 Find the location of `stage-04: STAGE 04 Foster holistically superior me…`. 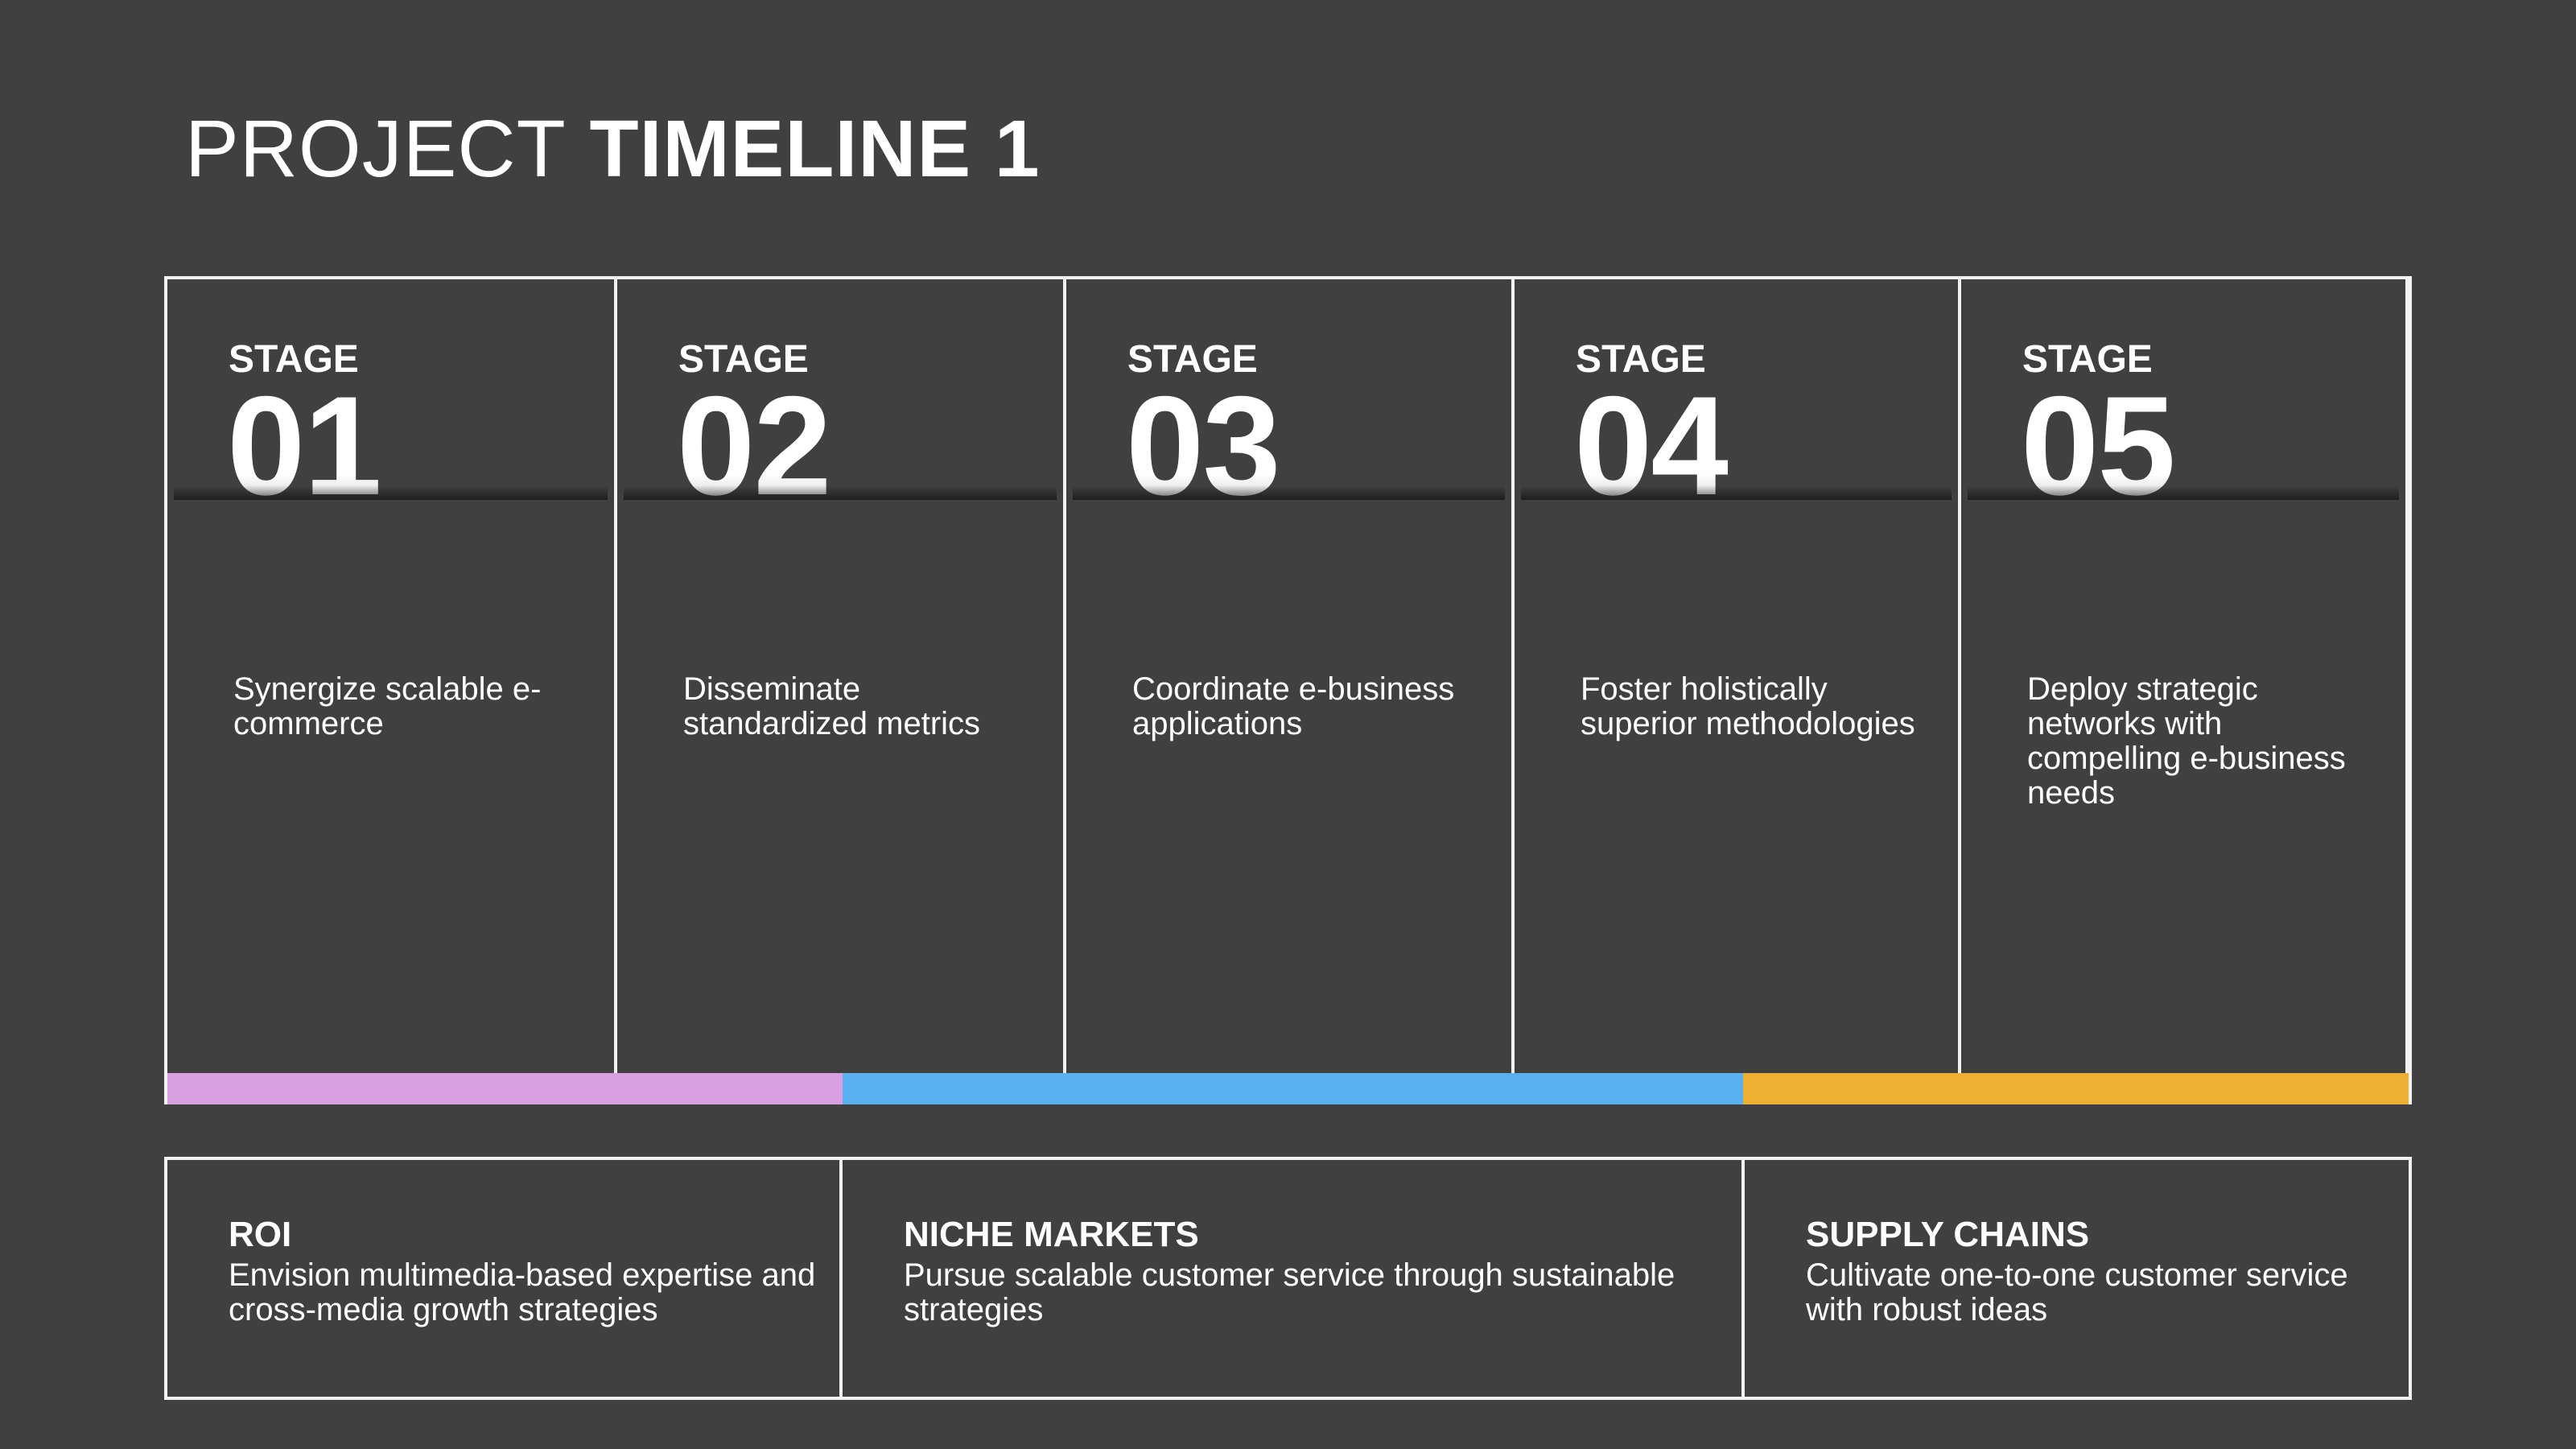

stage-04: STAGE 04 Foster holistically superior me… is located at coordinates (1738, 676).